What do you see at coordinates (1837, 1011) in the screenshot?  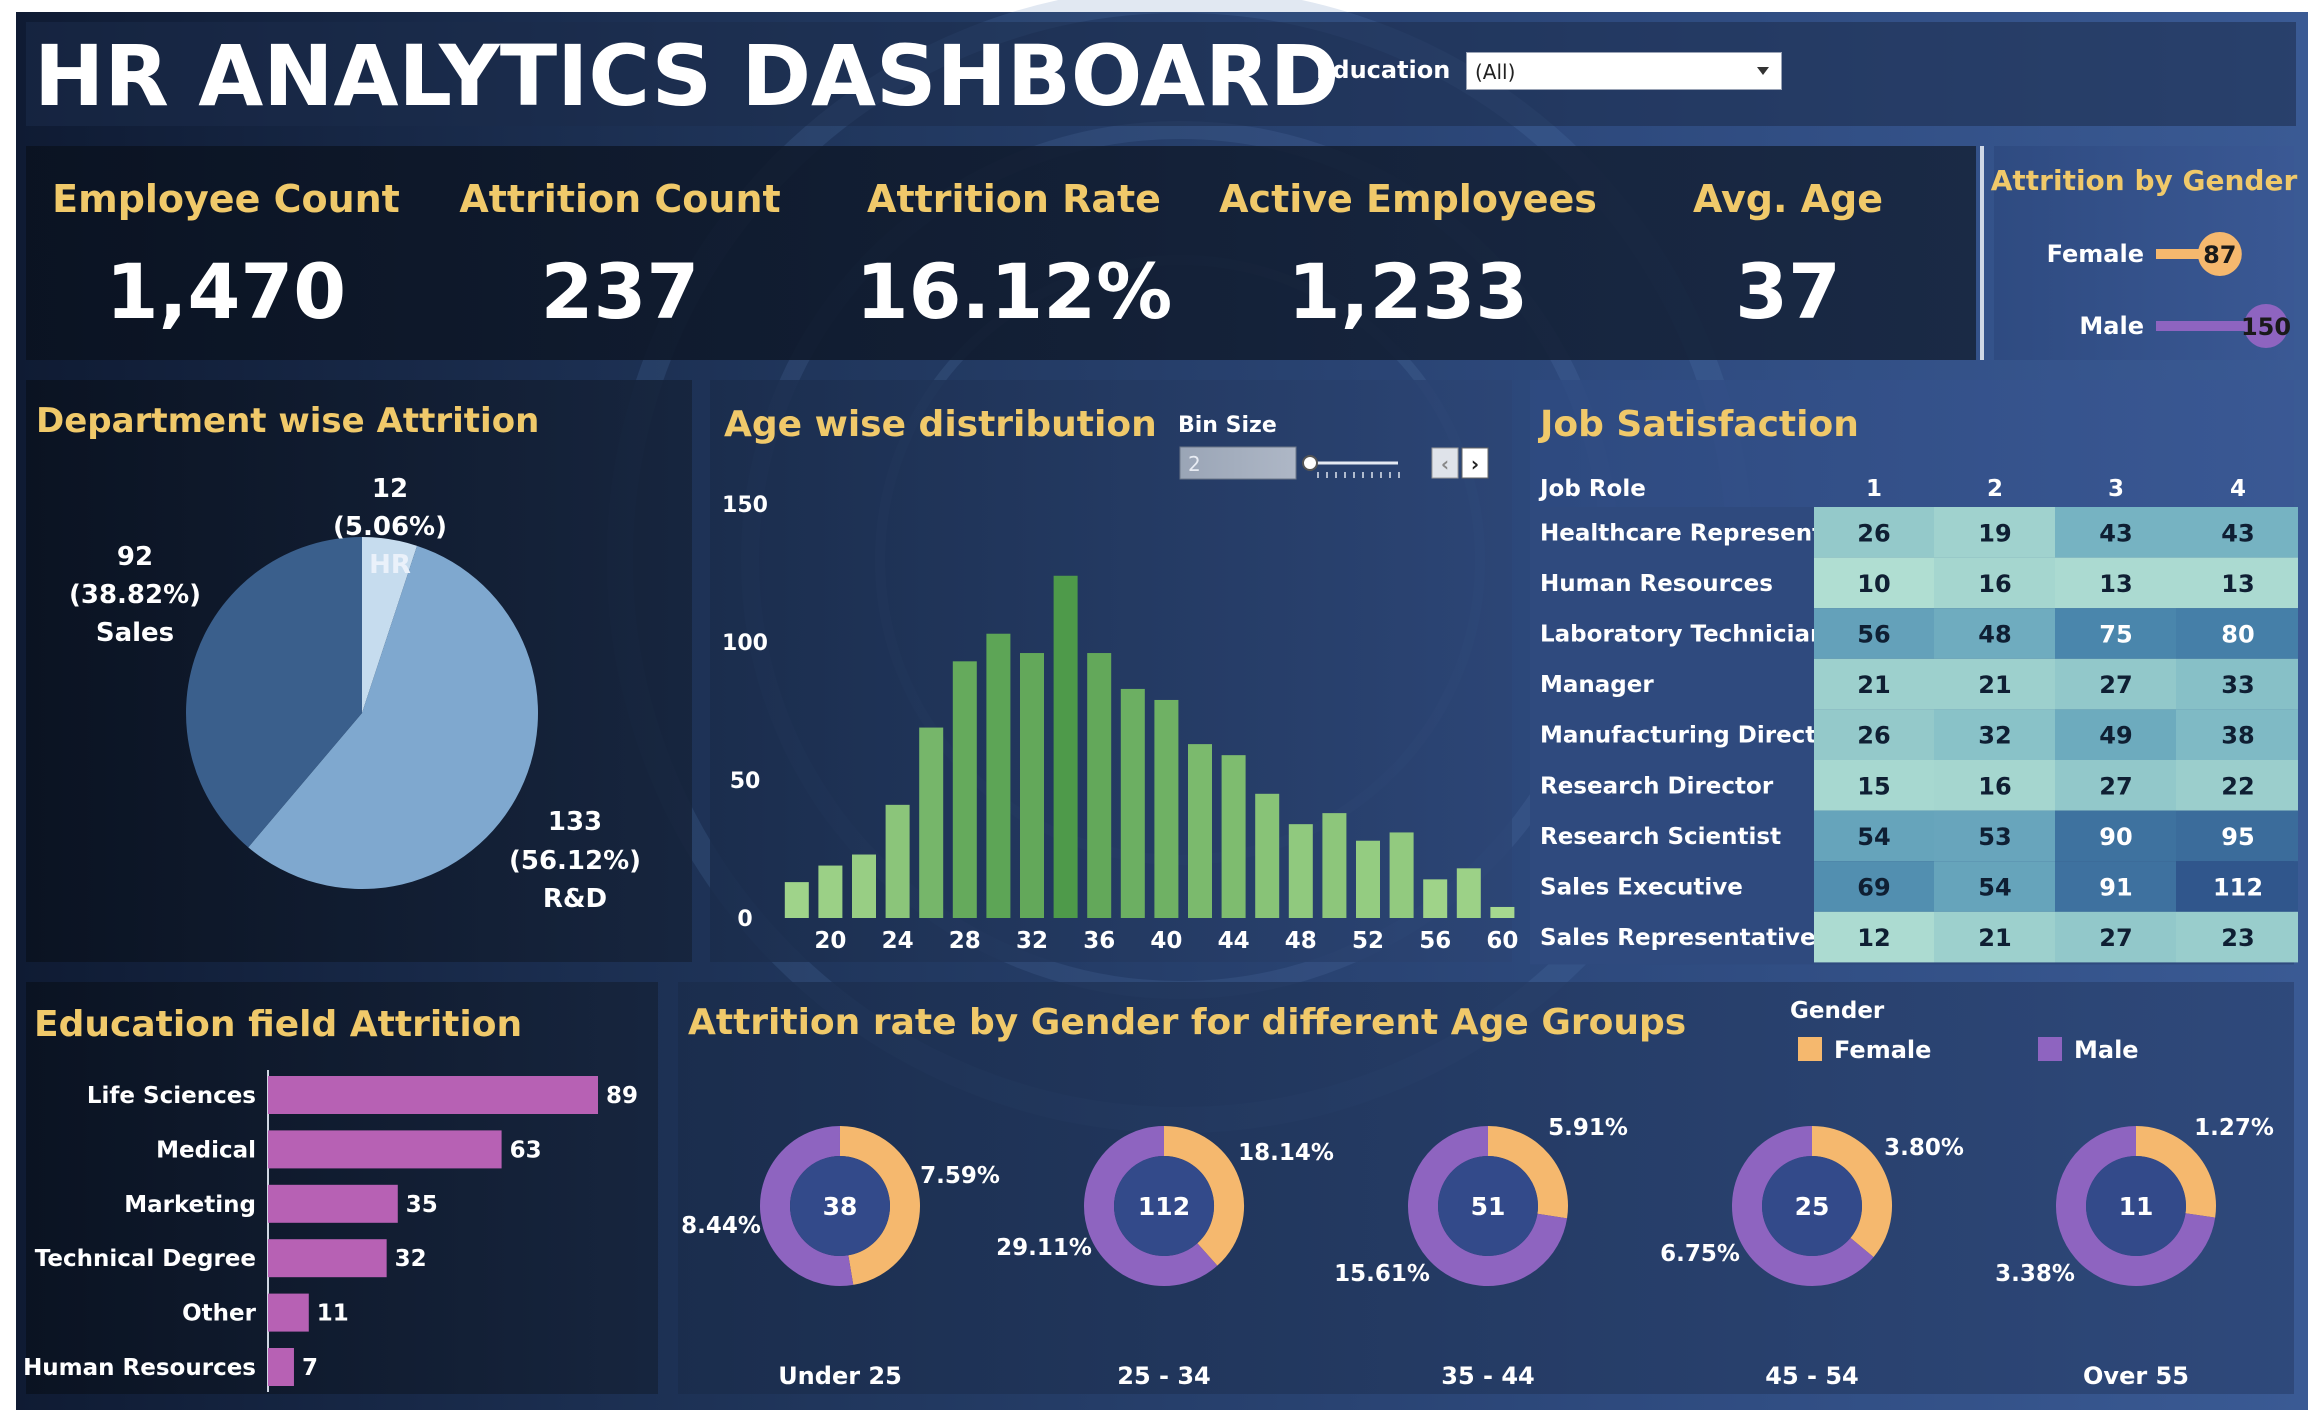 I see `legend-title: Gender` at bounding box center [1837, 1011].